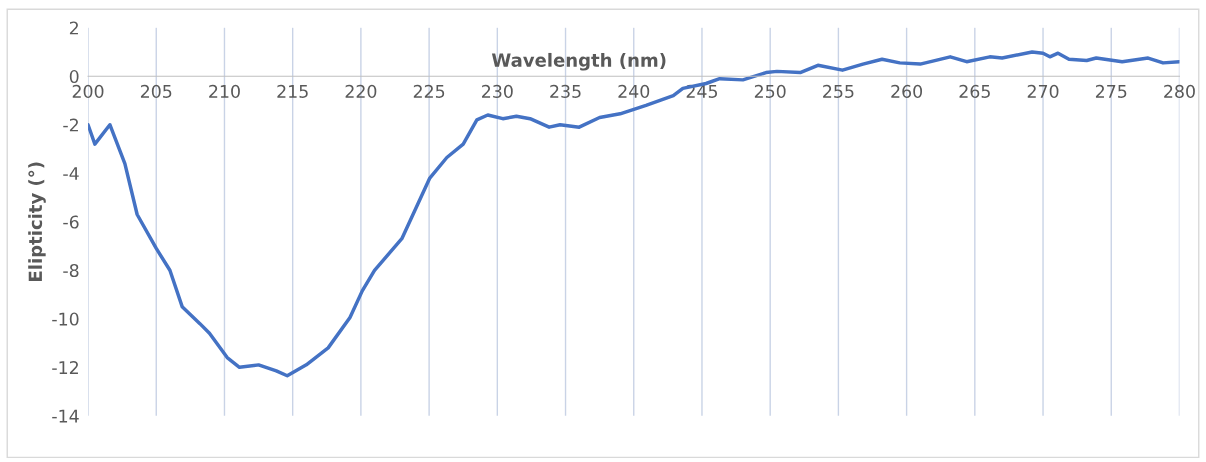  What do you see at coordinates (37, 221) in the screenshot?
I see `y-axis-title: Elipticity (°)` at bounding box center [37, 221].